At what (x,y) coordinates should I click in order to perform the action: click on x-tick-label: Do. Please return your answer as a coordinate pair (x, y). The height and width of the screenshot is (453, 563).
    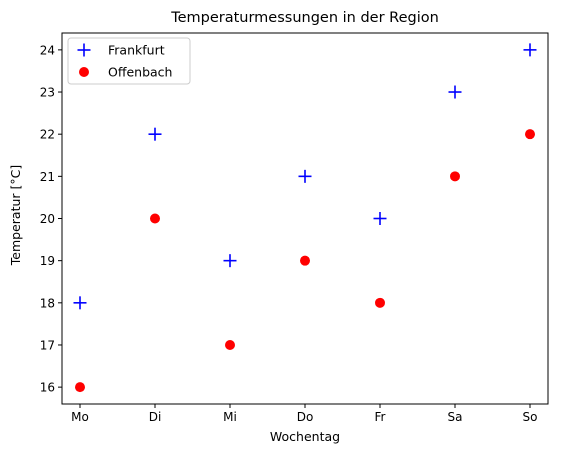
    Looking at the image, I should click on (305, 417).